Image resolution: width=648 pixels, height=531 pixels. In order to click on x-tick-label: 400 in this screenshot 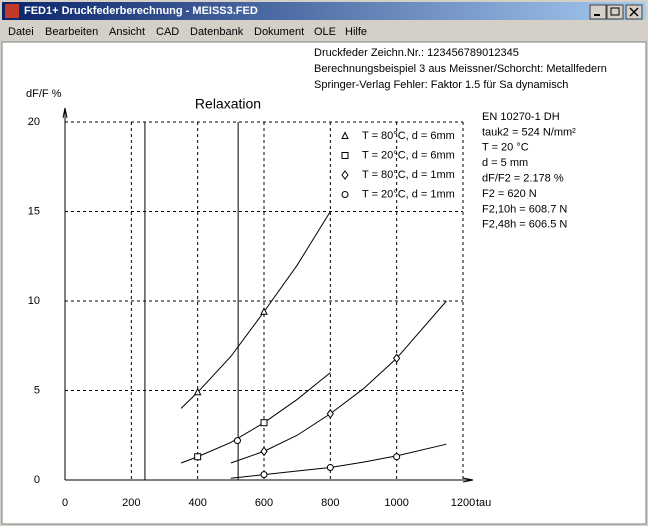, I will do `click(197, 503)`.